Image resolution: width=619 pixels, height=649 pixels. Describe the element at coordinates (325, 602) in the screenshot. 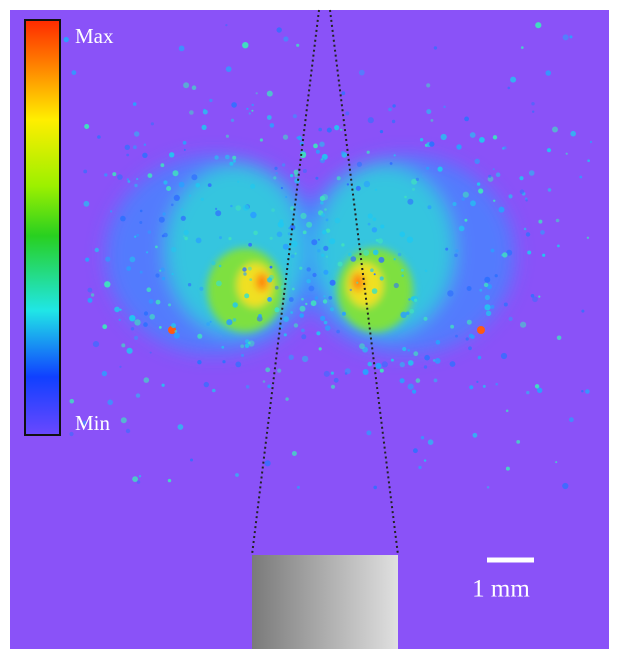

I see `nozzle` at that location.